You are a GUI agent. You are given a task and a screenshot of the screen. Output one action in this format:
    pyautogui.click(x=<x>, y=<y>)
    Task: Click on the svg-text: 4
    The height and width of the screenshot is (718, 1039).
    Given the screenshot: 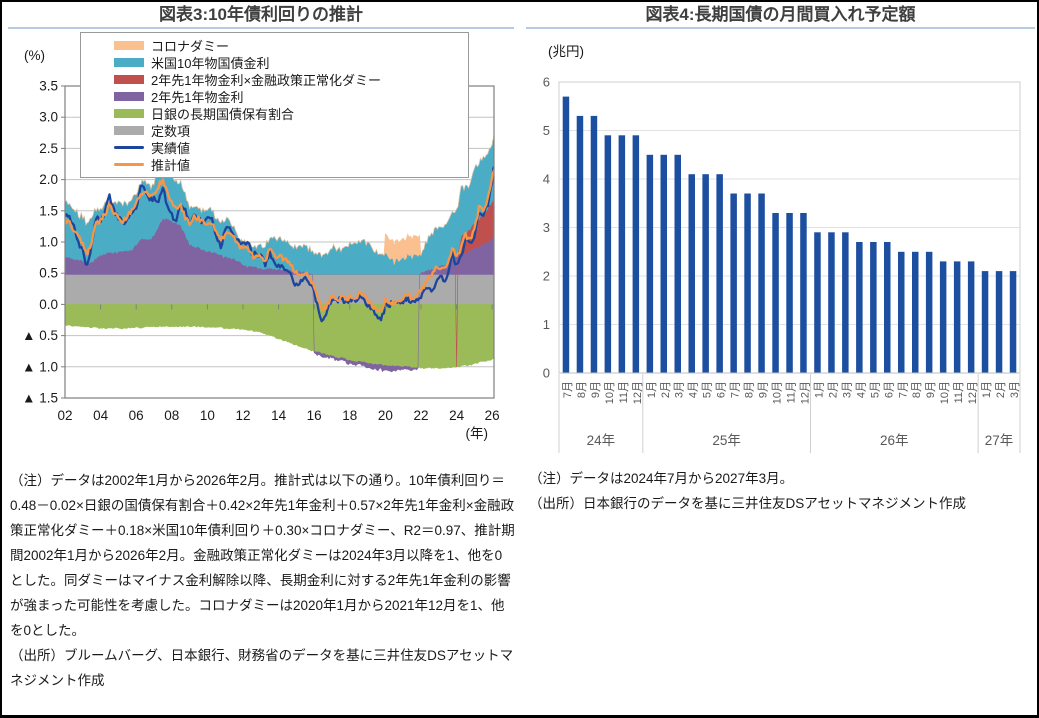 What is the action you would take?
    pyautogui.click(x=546, y=179)
    